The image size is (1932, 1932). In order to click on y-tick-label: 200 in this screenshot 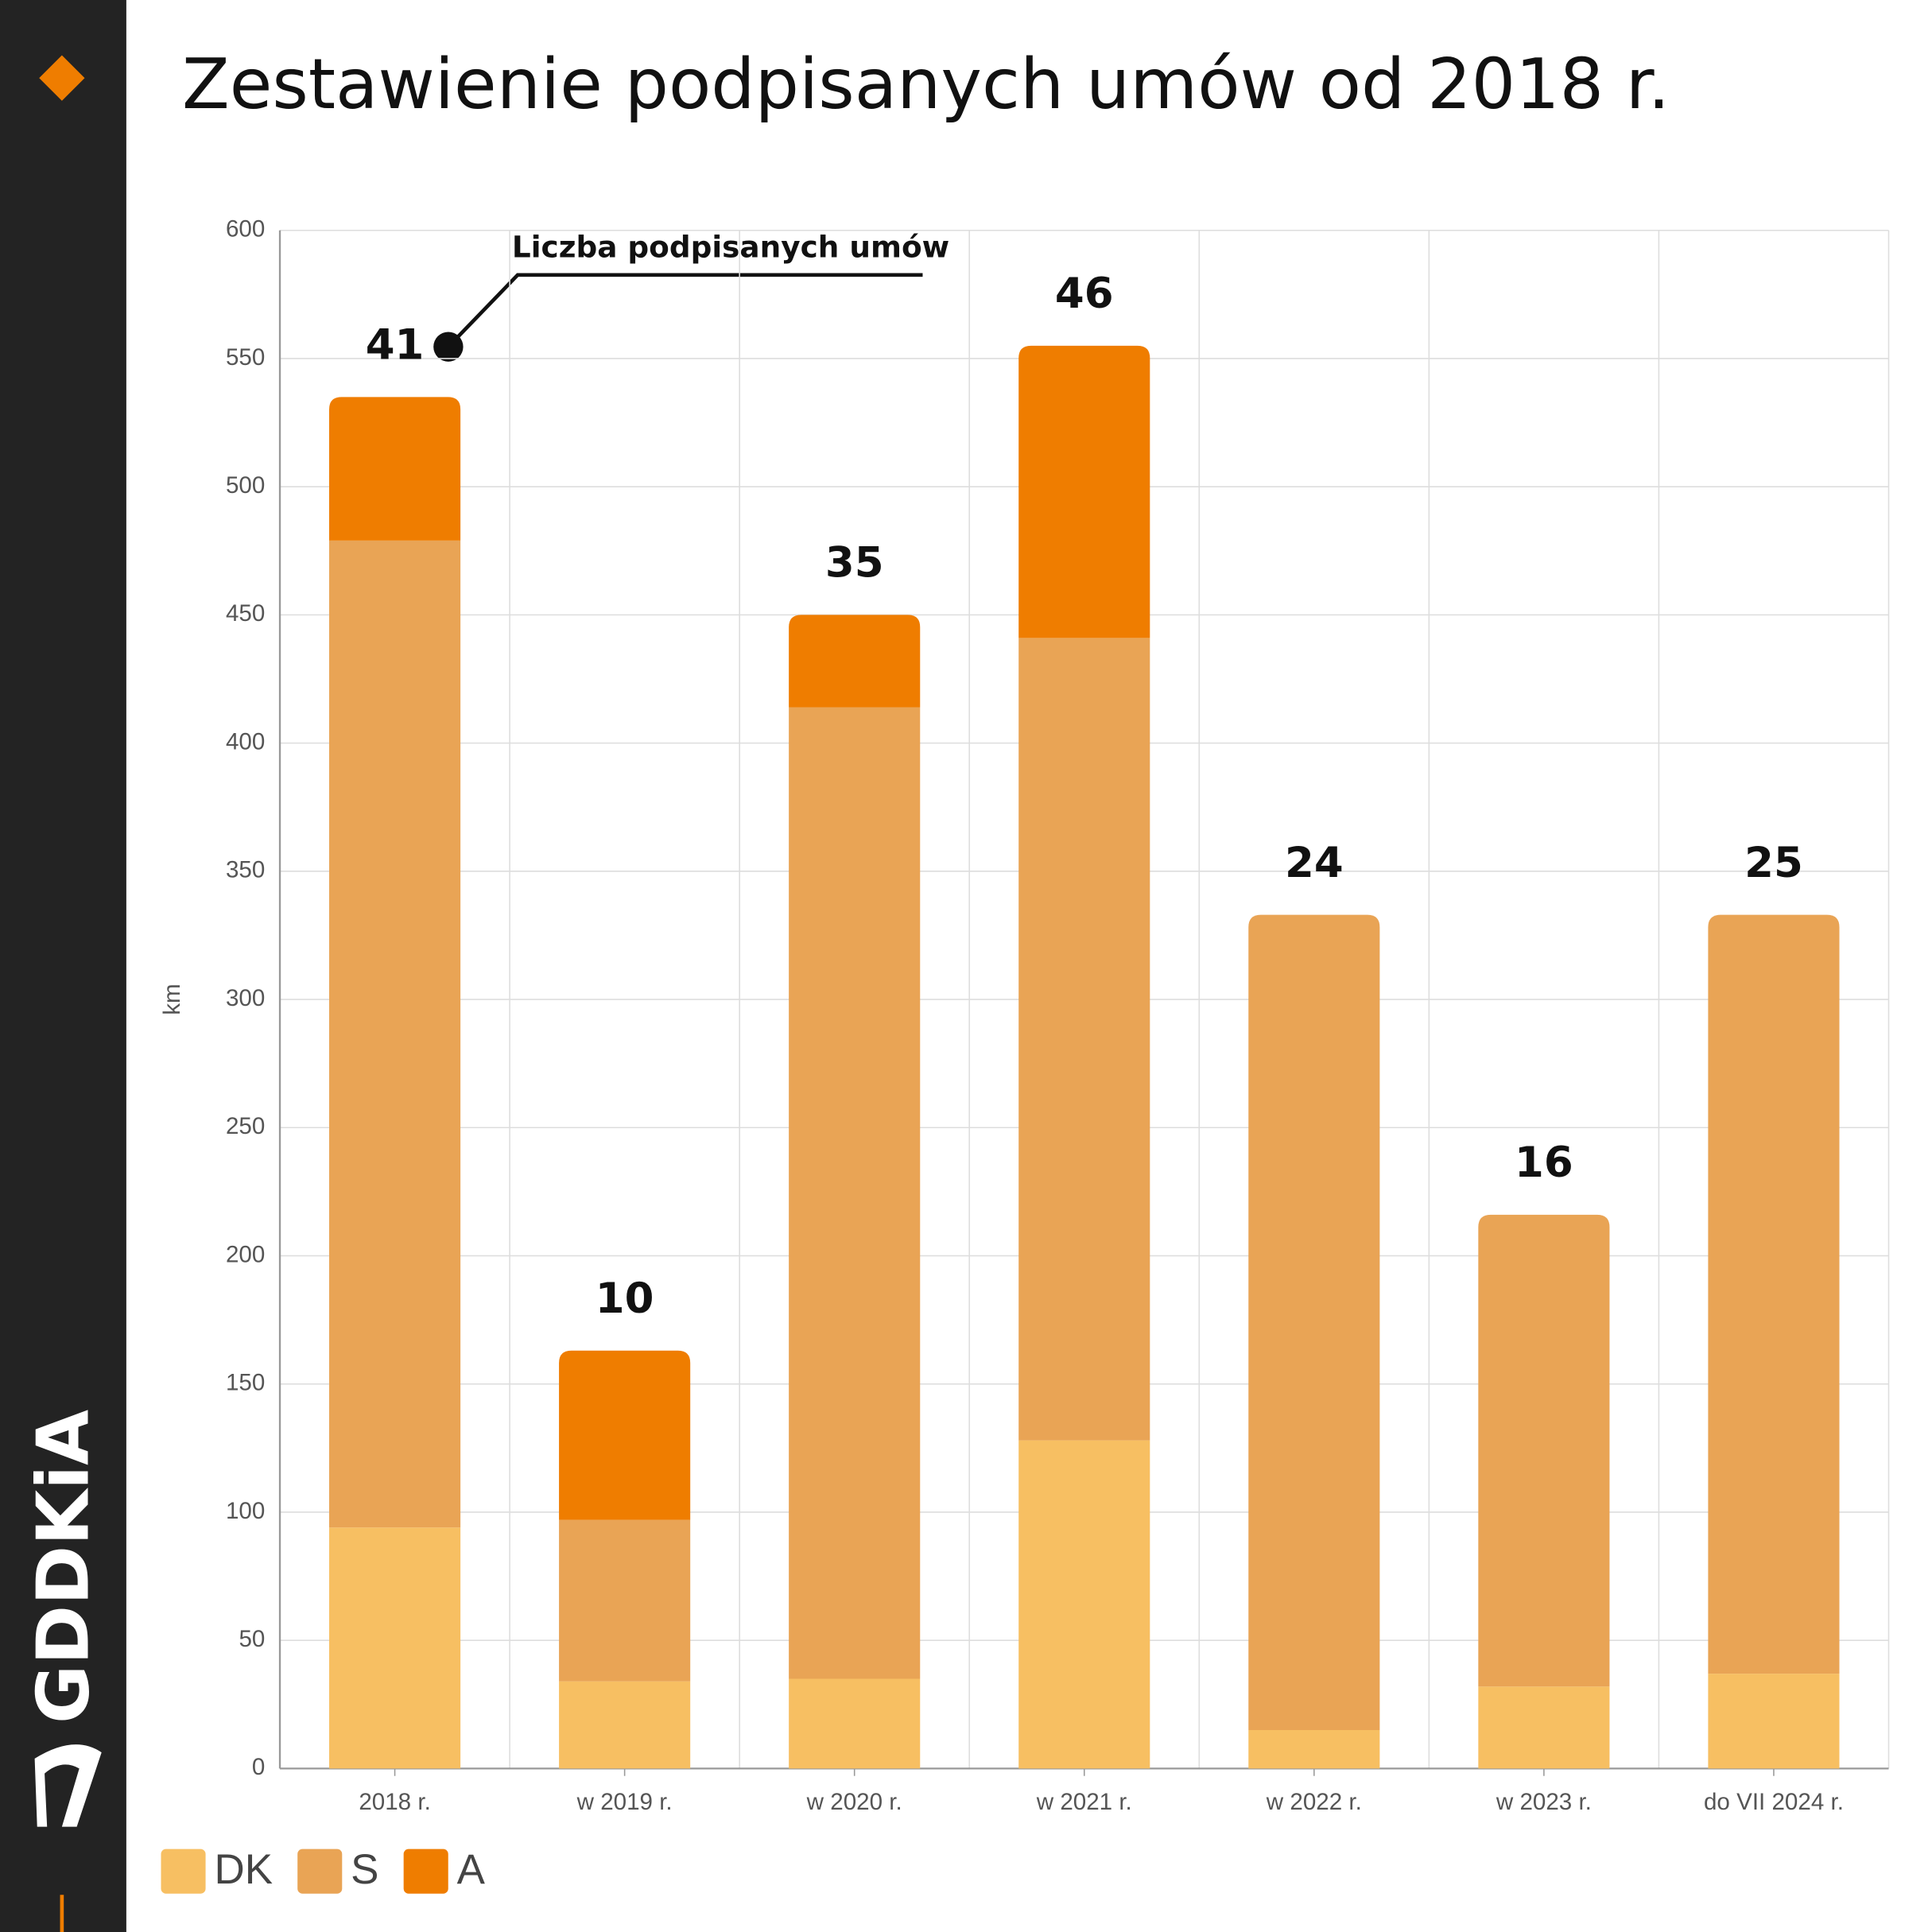, I will do `click(246, 1254)`.